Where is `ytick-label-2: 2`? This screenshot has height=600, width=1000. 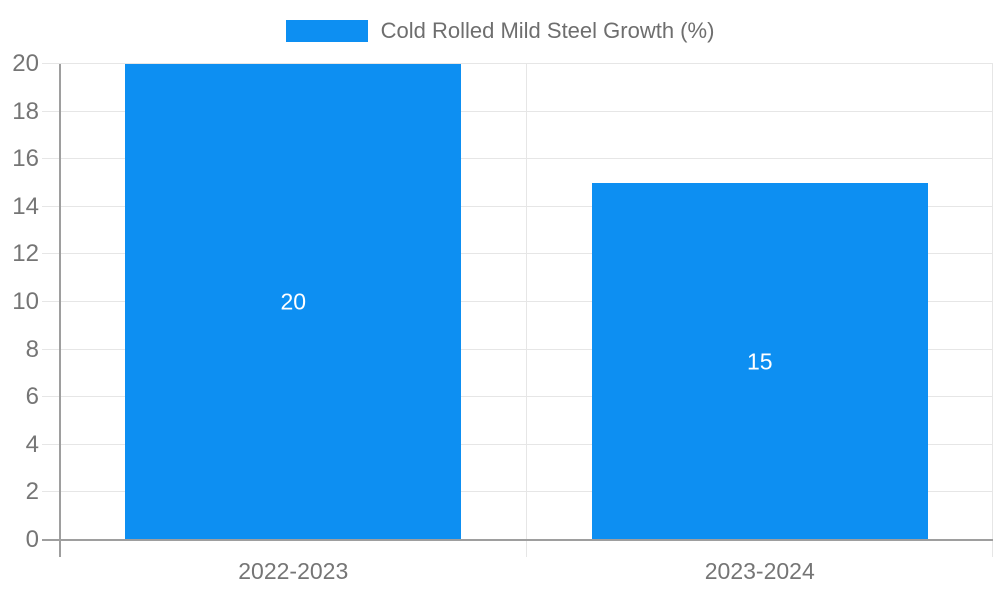
ytick-label-2: 2 is located at coordinates (32, 492).